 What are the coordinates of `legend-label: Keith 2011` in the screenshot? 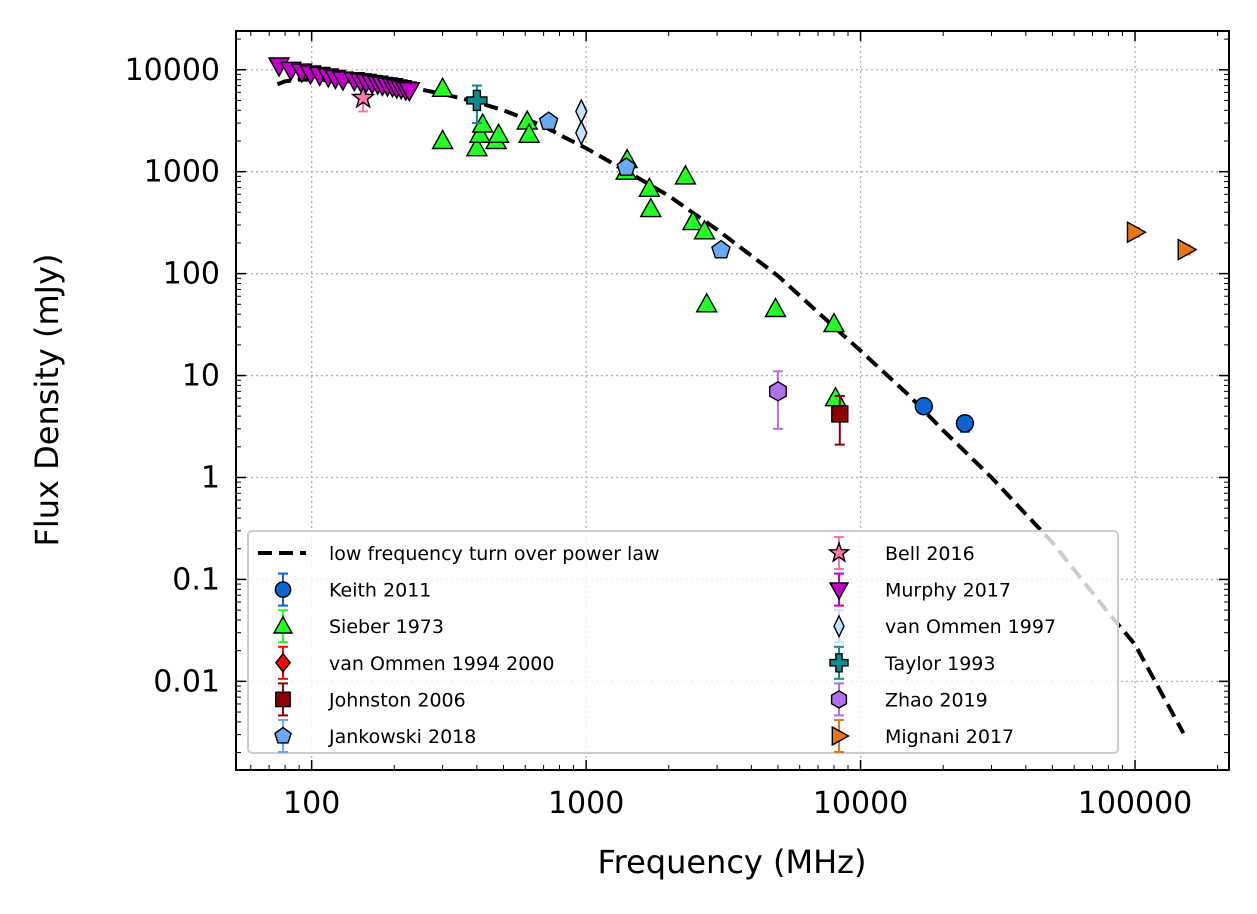 It's located at (380, 591).